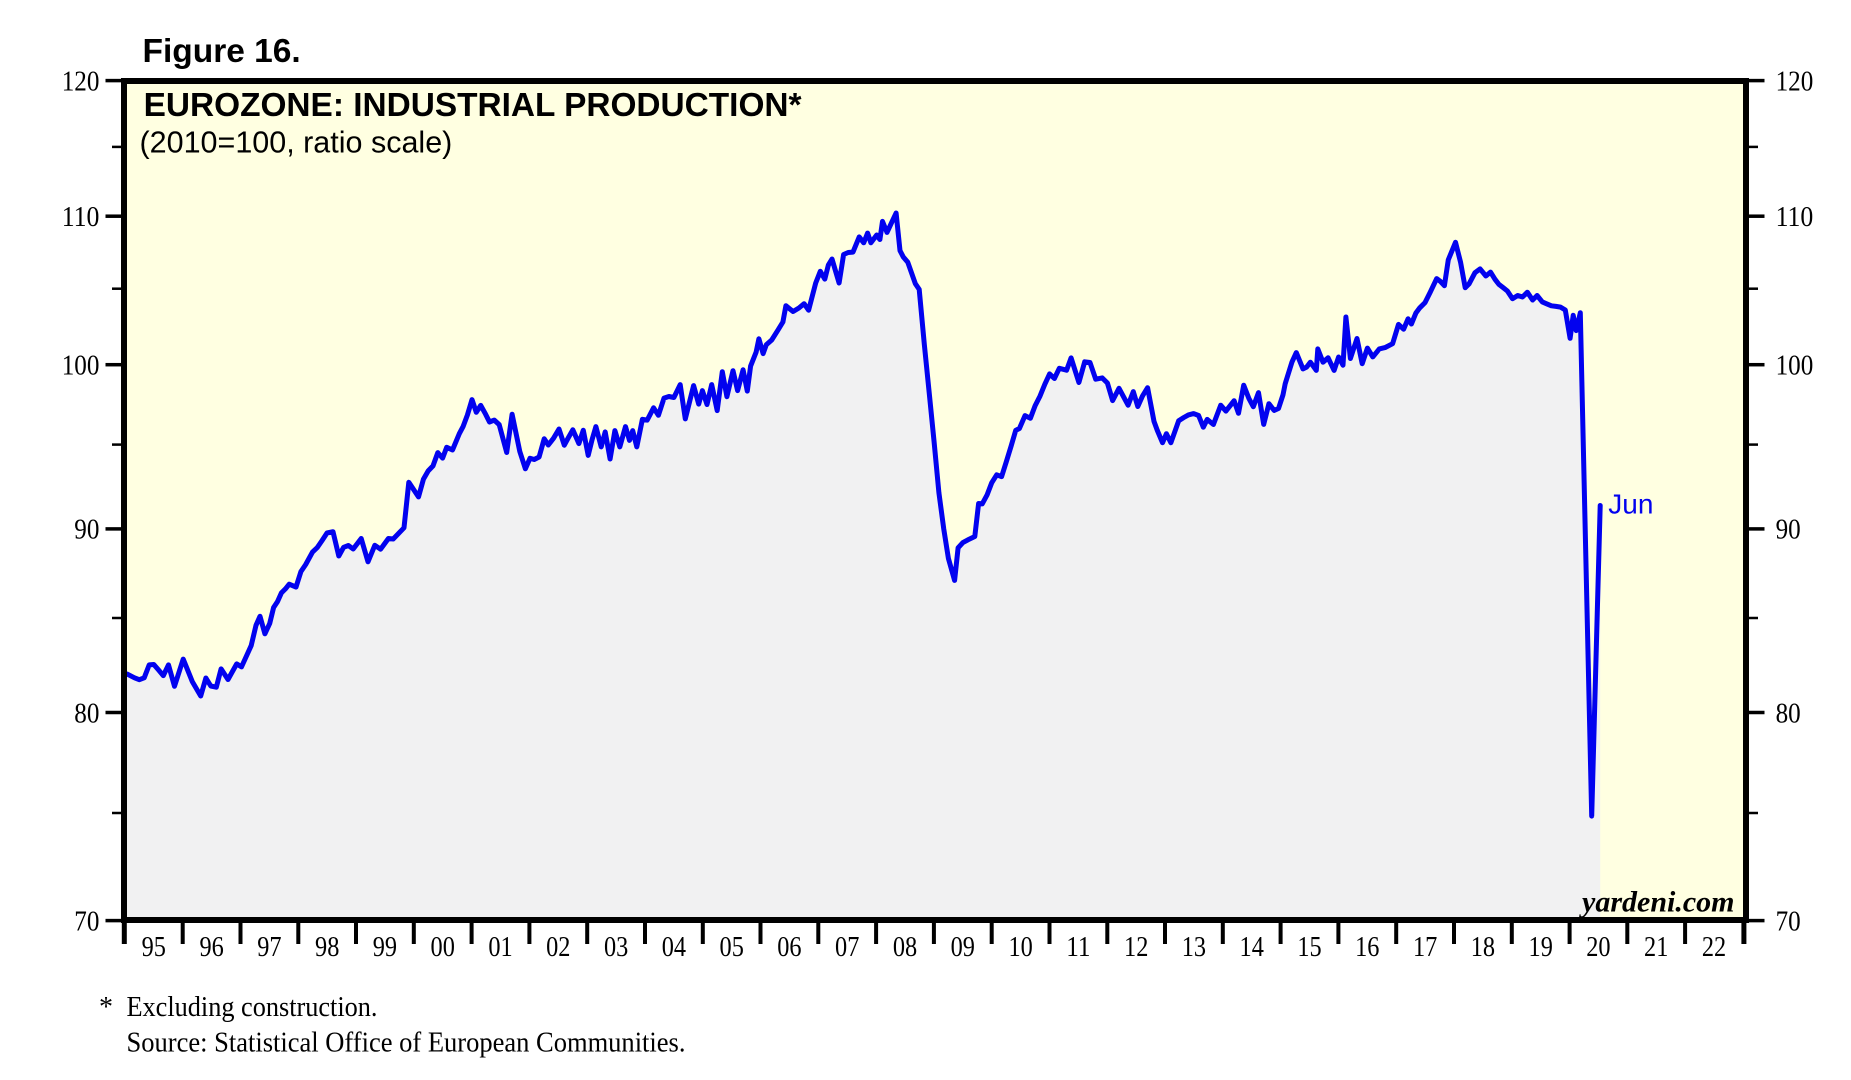 Image resolution: width=1851 pixels, height=1080 pixels. What do you see at coordinates (1367, 947) in the screenshot?
I see `svg-text: 16` at bounding box center [1367, 947].